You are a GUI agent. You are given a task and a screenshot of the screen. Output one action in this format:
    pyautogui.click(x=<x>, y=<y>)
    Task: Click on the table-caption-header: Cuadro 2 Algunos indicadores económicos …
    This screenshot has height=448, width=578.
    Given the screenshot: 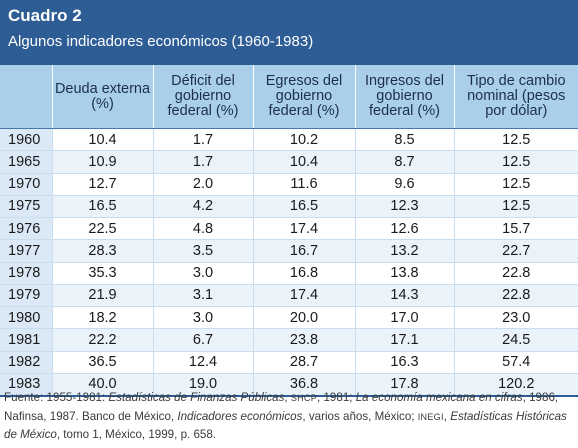 What is the action you would take?
    pyautogui.click(x=289, y=32)
    